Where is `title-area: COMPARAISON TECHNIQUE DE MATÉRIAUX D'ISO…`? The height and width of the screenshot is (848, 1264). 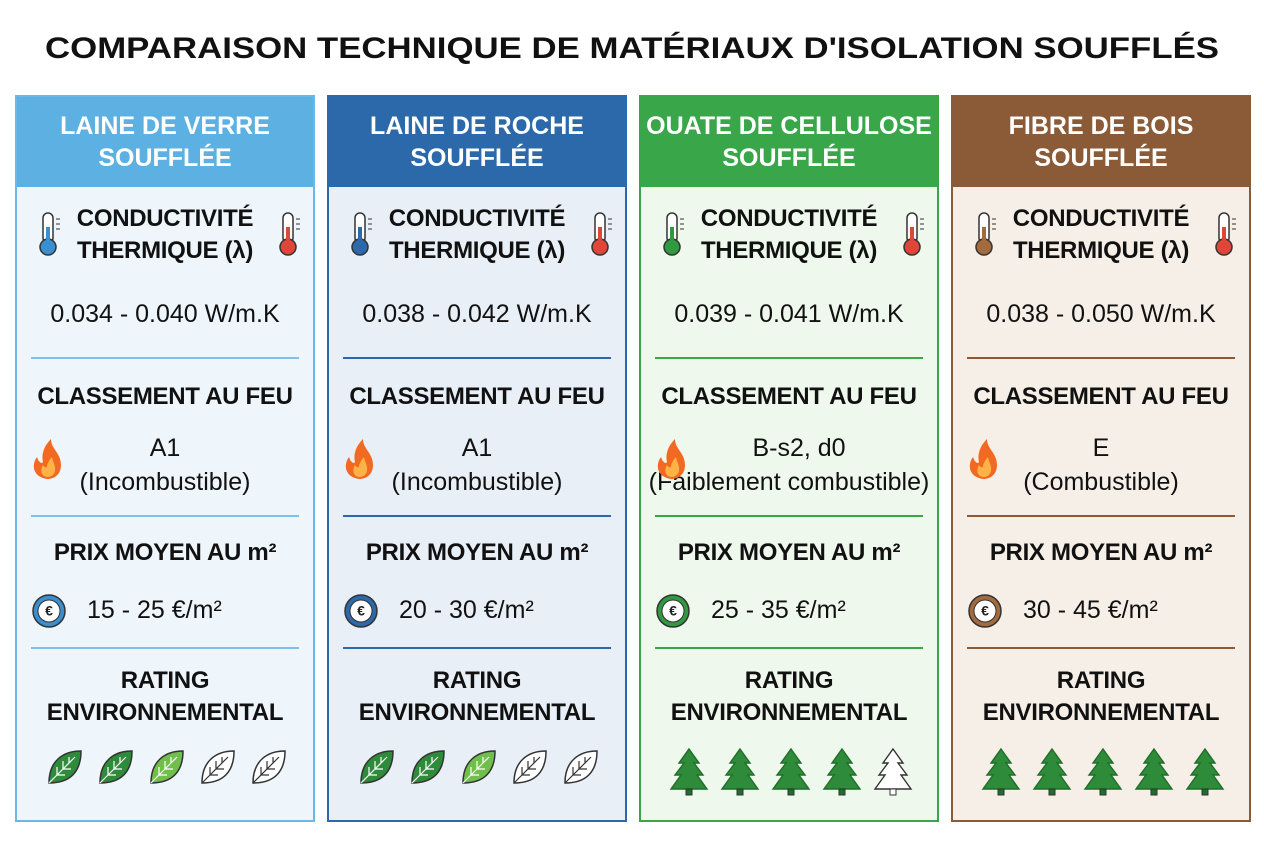 title-area: COMPARAISON TECHNIQUE DE MATÉRIAUX D'ISO… is located at coordinates (632, 48).